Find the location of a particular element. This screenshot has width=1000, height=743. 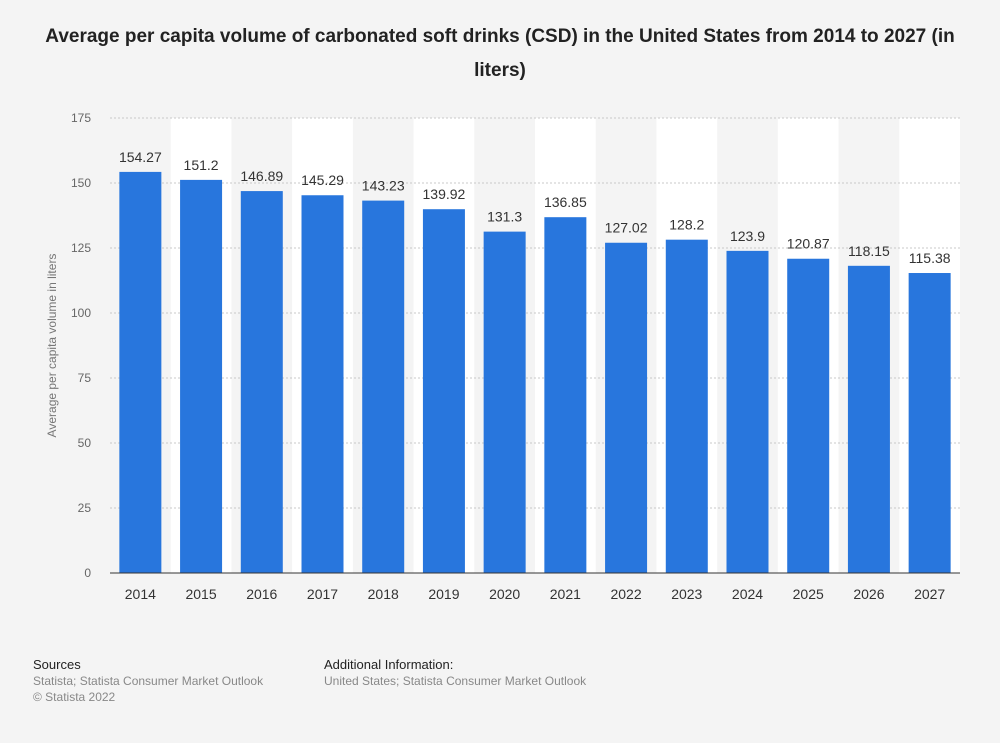

bar-2015 is located at coordinates (201, 376).